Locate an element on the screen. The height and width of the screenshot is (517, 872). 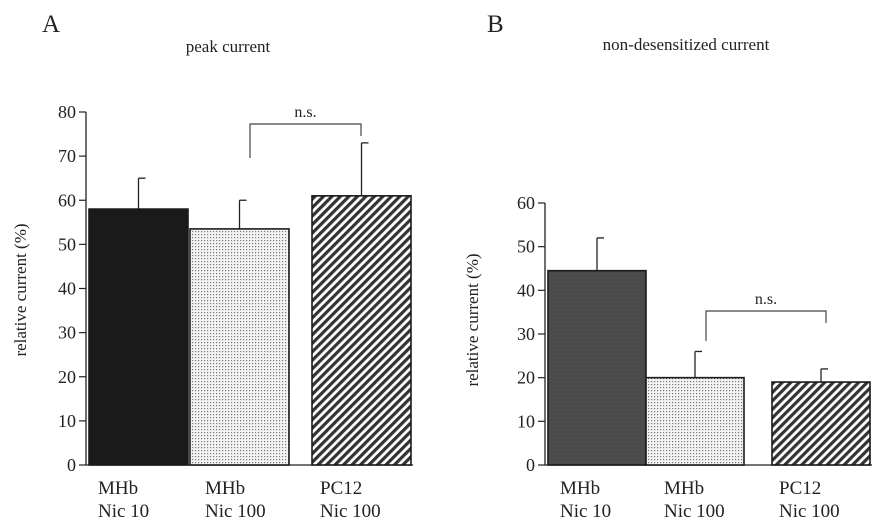
panel-b-title: non-desensitized current is located at coordinates (686, 44).